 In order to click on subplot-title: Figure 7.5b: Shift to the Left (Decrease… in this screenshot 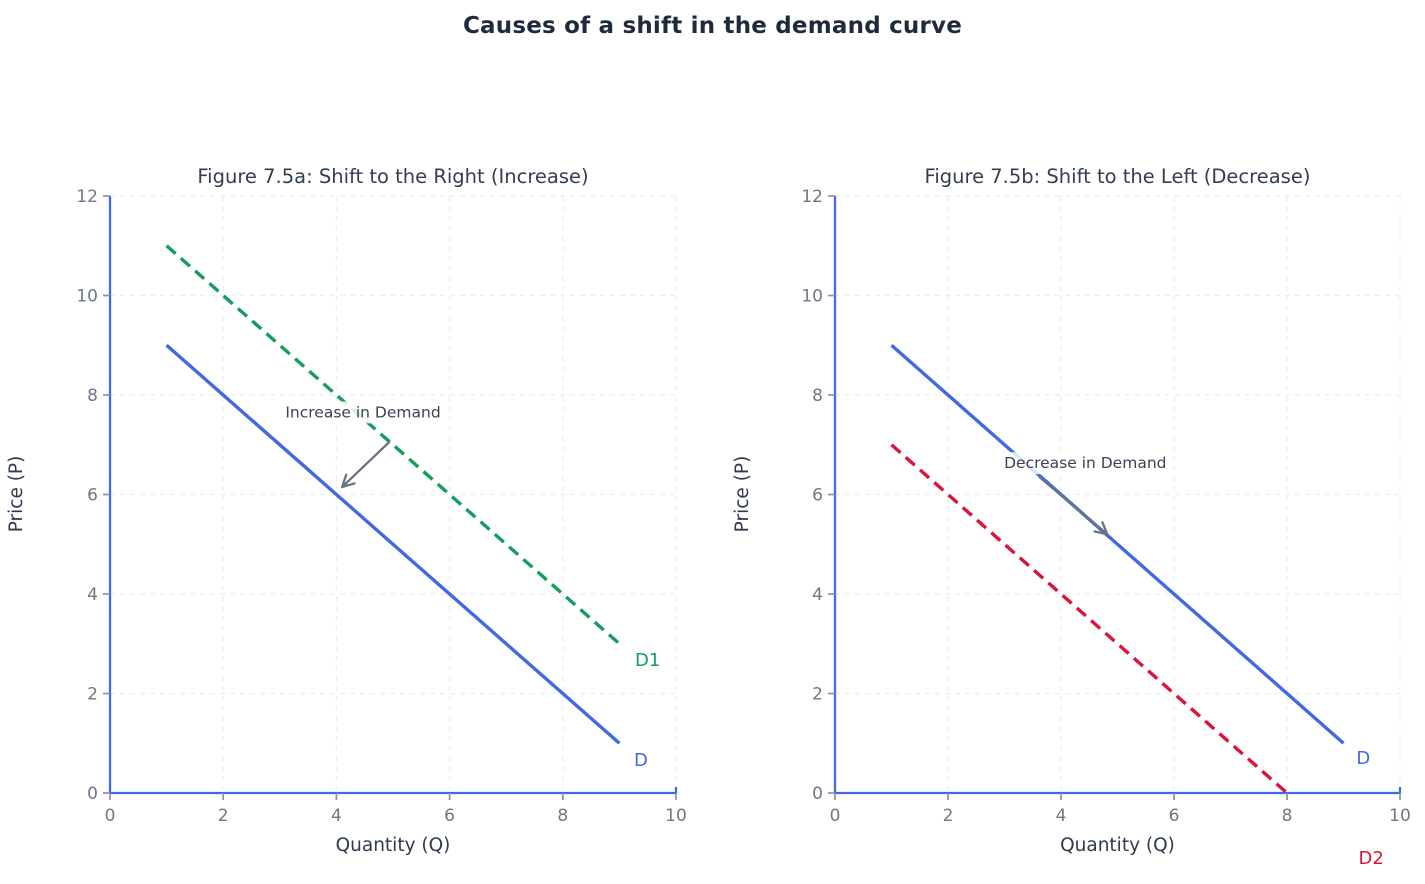, I will do `click(1118, 176)`.